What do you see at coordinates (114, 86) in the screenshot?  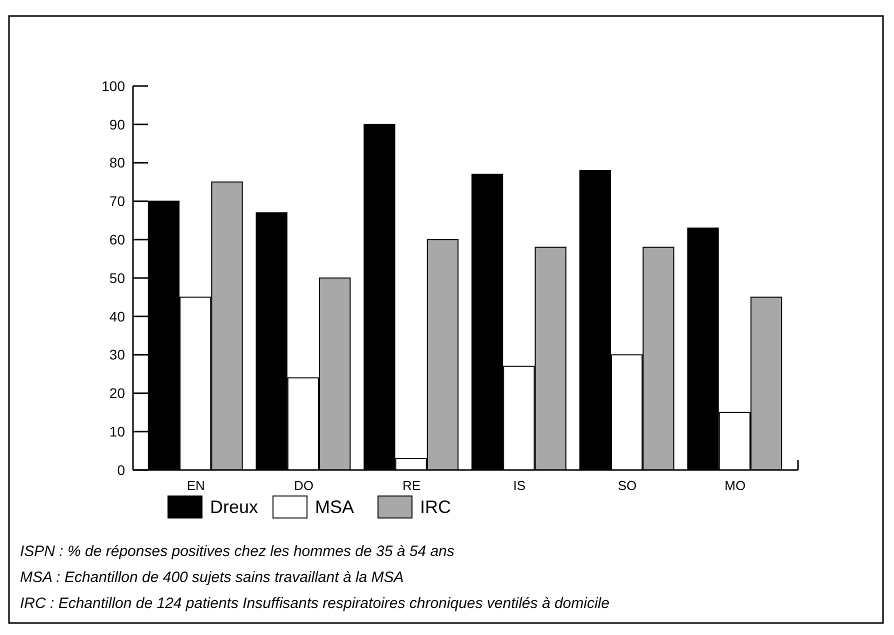 I see `y-tick-label: 100` at bounding box center [114, 86].